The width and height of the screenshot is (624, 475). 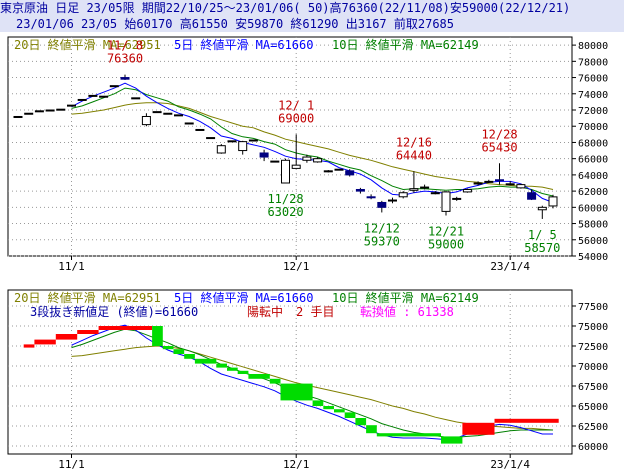 What do you see at coordinates (296, 118) in the screenshot?
I see `annotation-value: 69000` at bounding box center [296, 118].